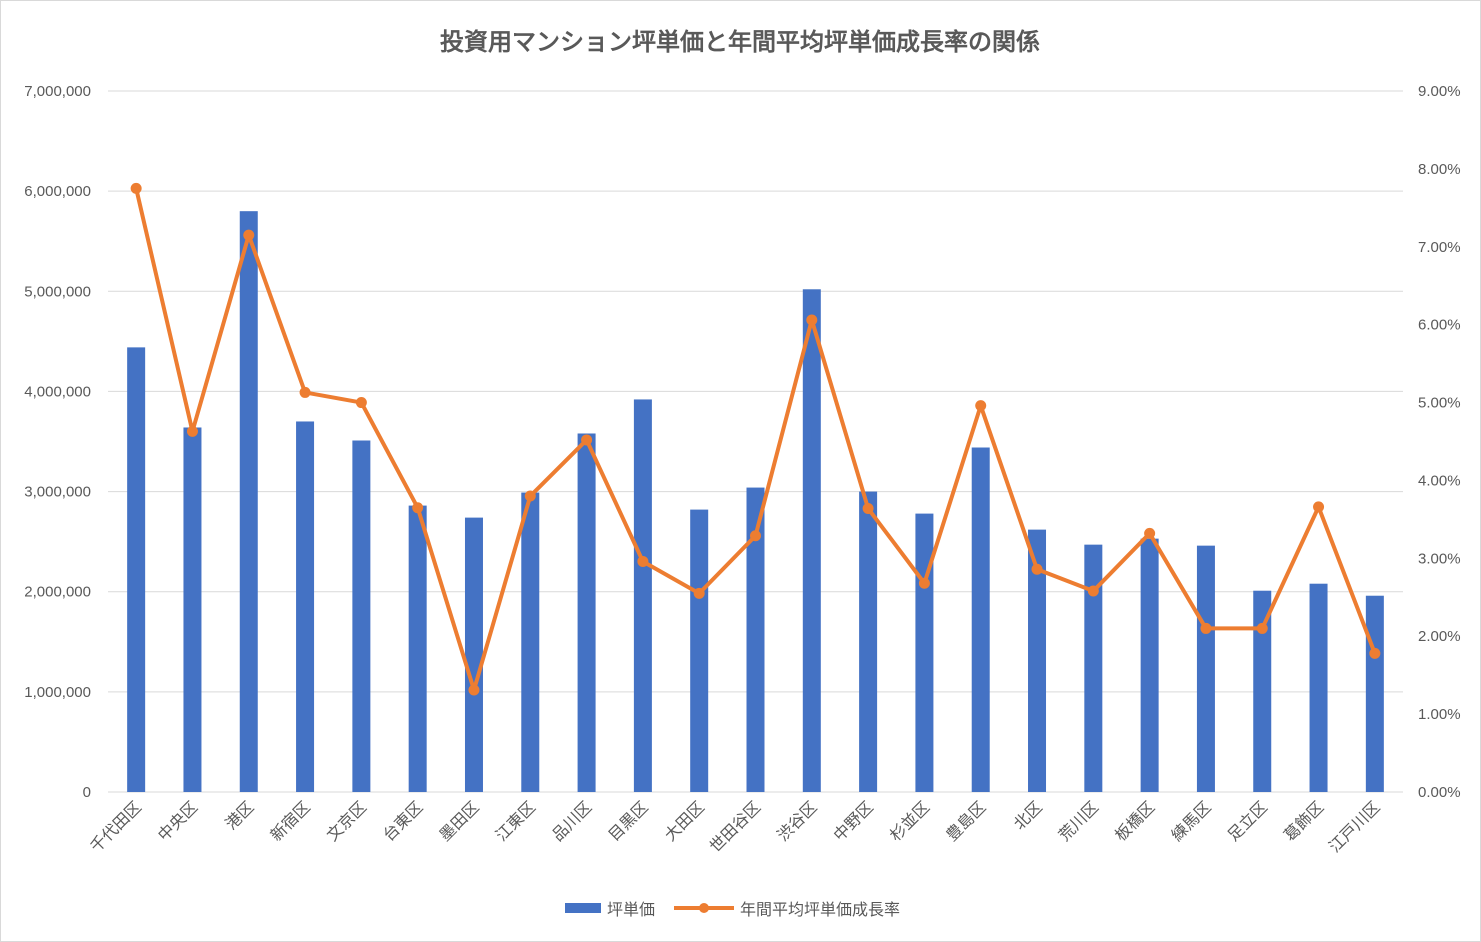  Describe the element at coordinates (909, 820) in the screenshot. I see `category-label: 杉並区` at that location.